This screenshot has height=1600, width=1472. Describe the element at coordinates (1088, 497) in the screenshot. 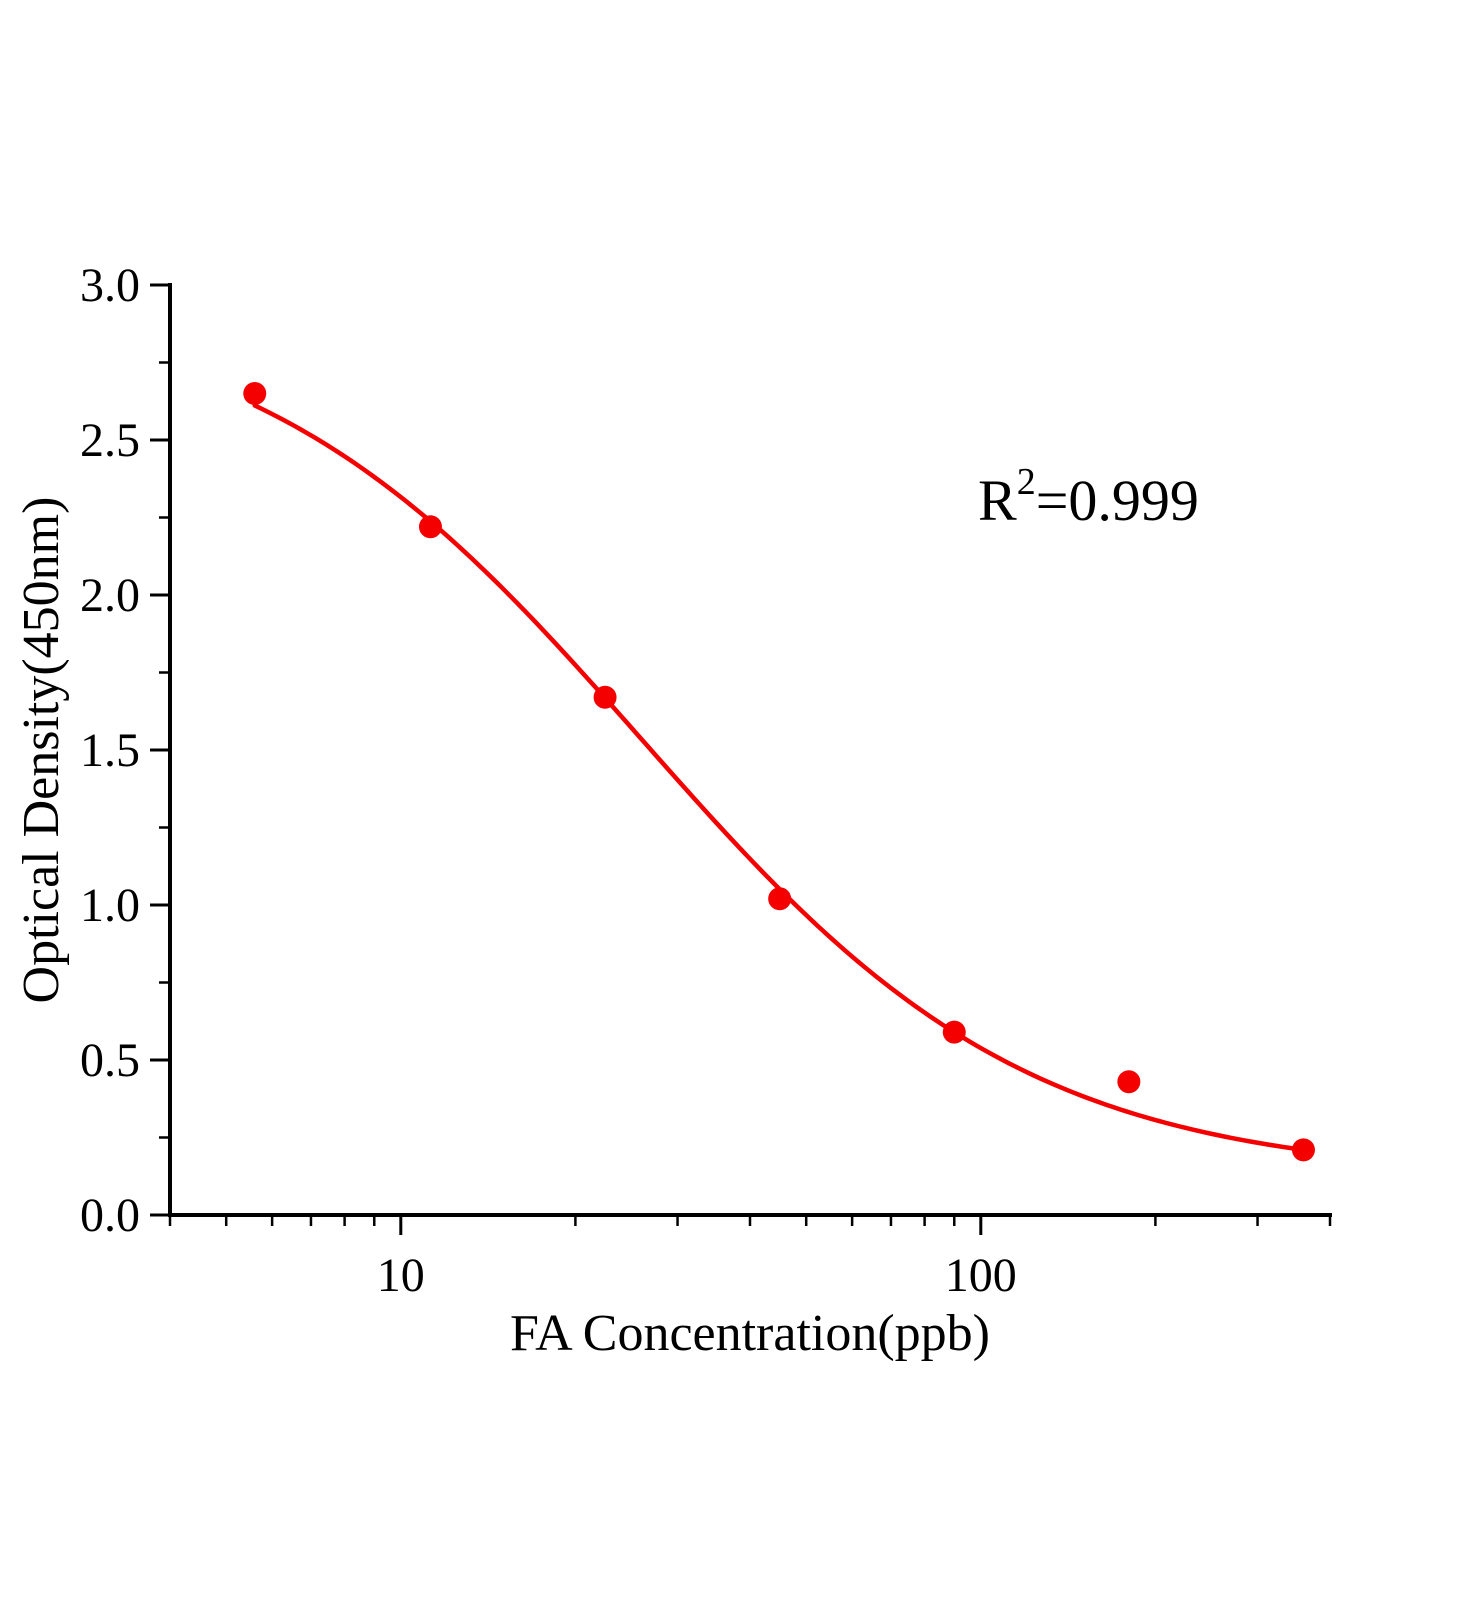

I see `r-squared-annotation: R2=0.999` at that location.